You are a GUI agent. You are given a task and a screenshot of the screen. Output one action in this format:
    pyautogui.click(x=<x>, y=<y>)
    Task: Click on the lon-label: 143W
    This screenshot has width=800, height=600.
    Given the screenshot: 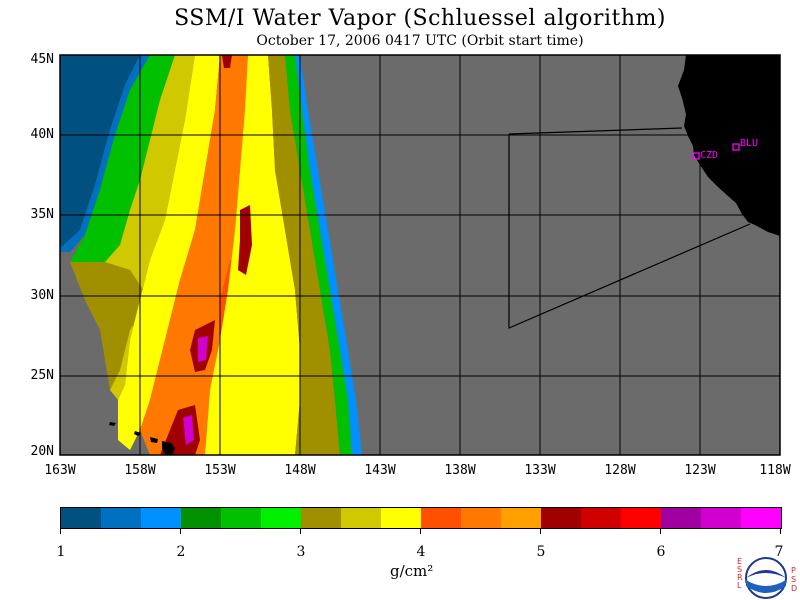 What is the action you would take?
    pyautogui.click(x=380, y=470)
    